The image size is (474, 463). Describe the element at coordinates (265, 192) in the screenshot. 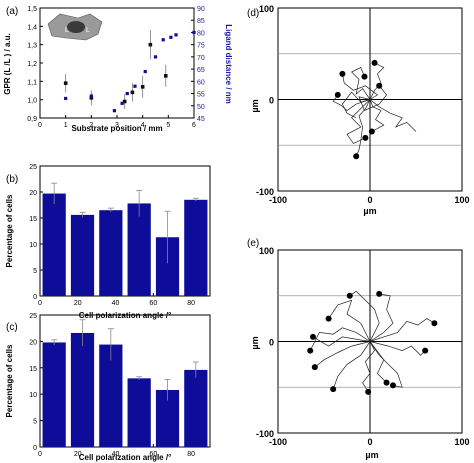

I see `y-tick-label-d: -100` at that location.